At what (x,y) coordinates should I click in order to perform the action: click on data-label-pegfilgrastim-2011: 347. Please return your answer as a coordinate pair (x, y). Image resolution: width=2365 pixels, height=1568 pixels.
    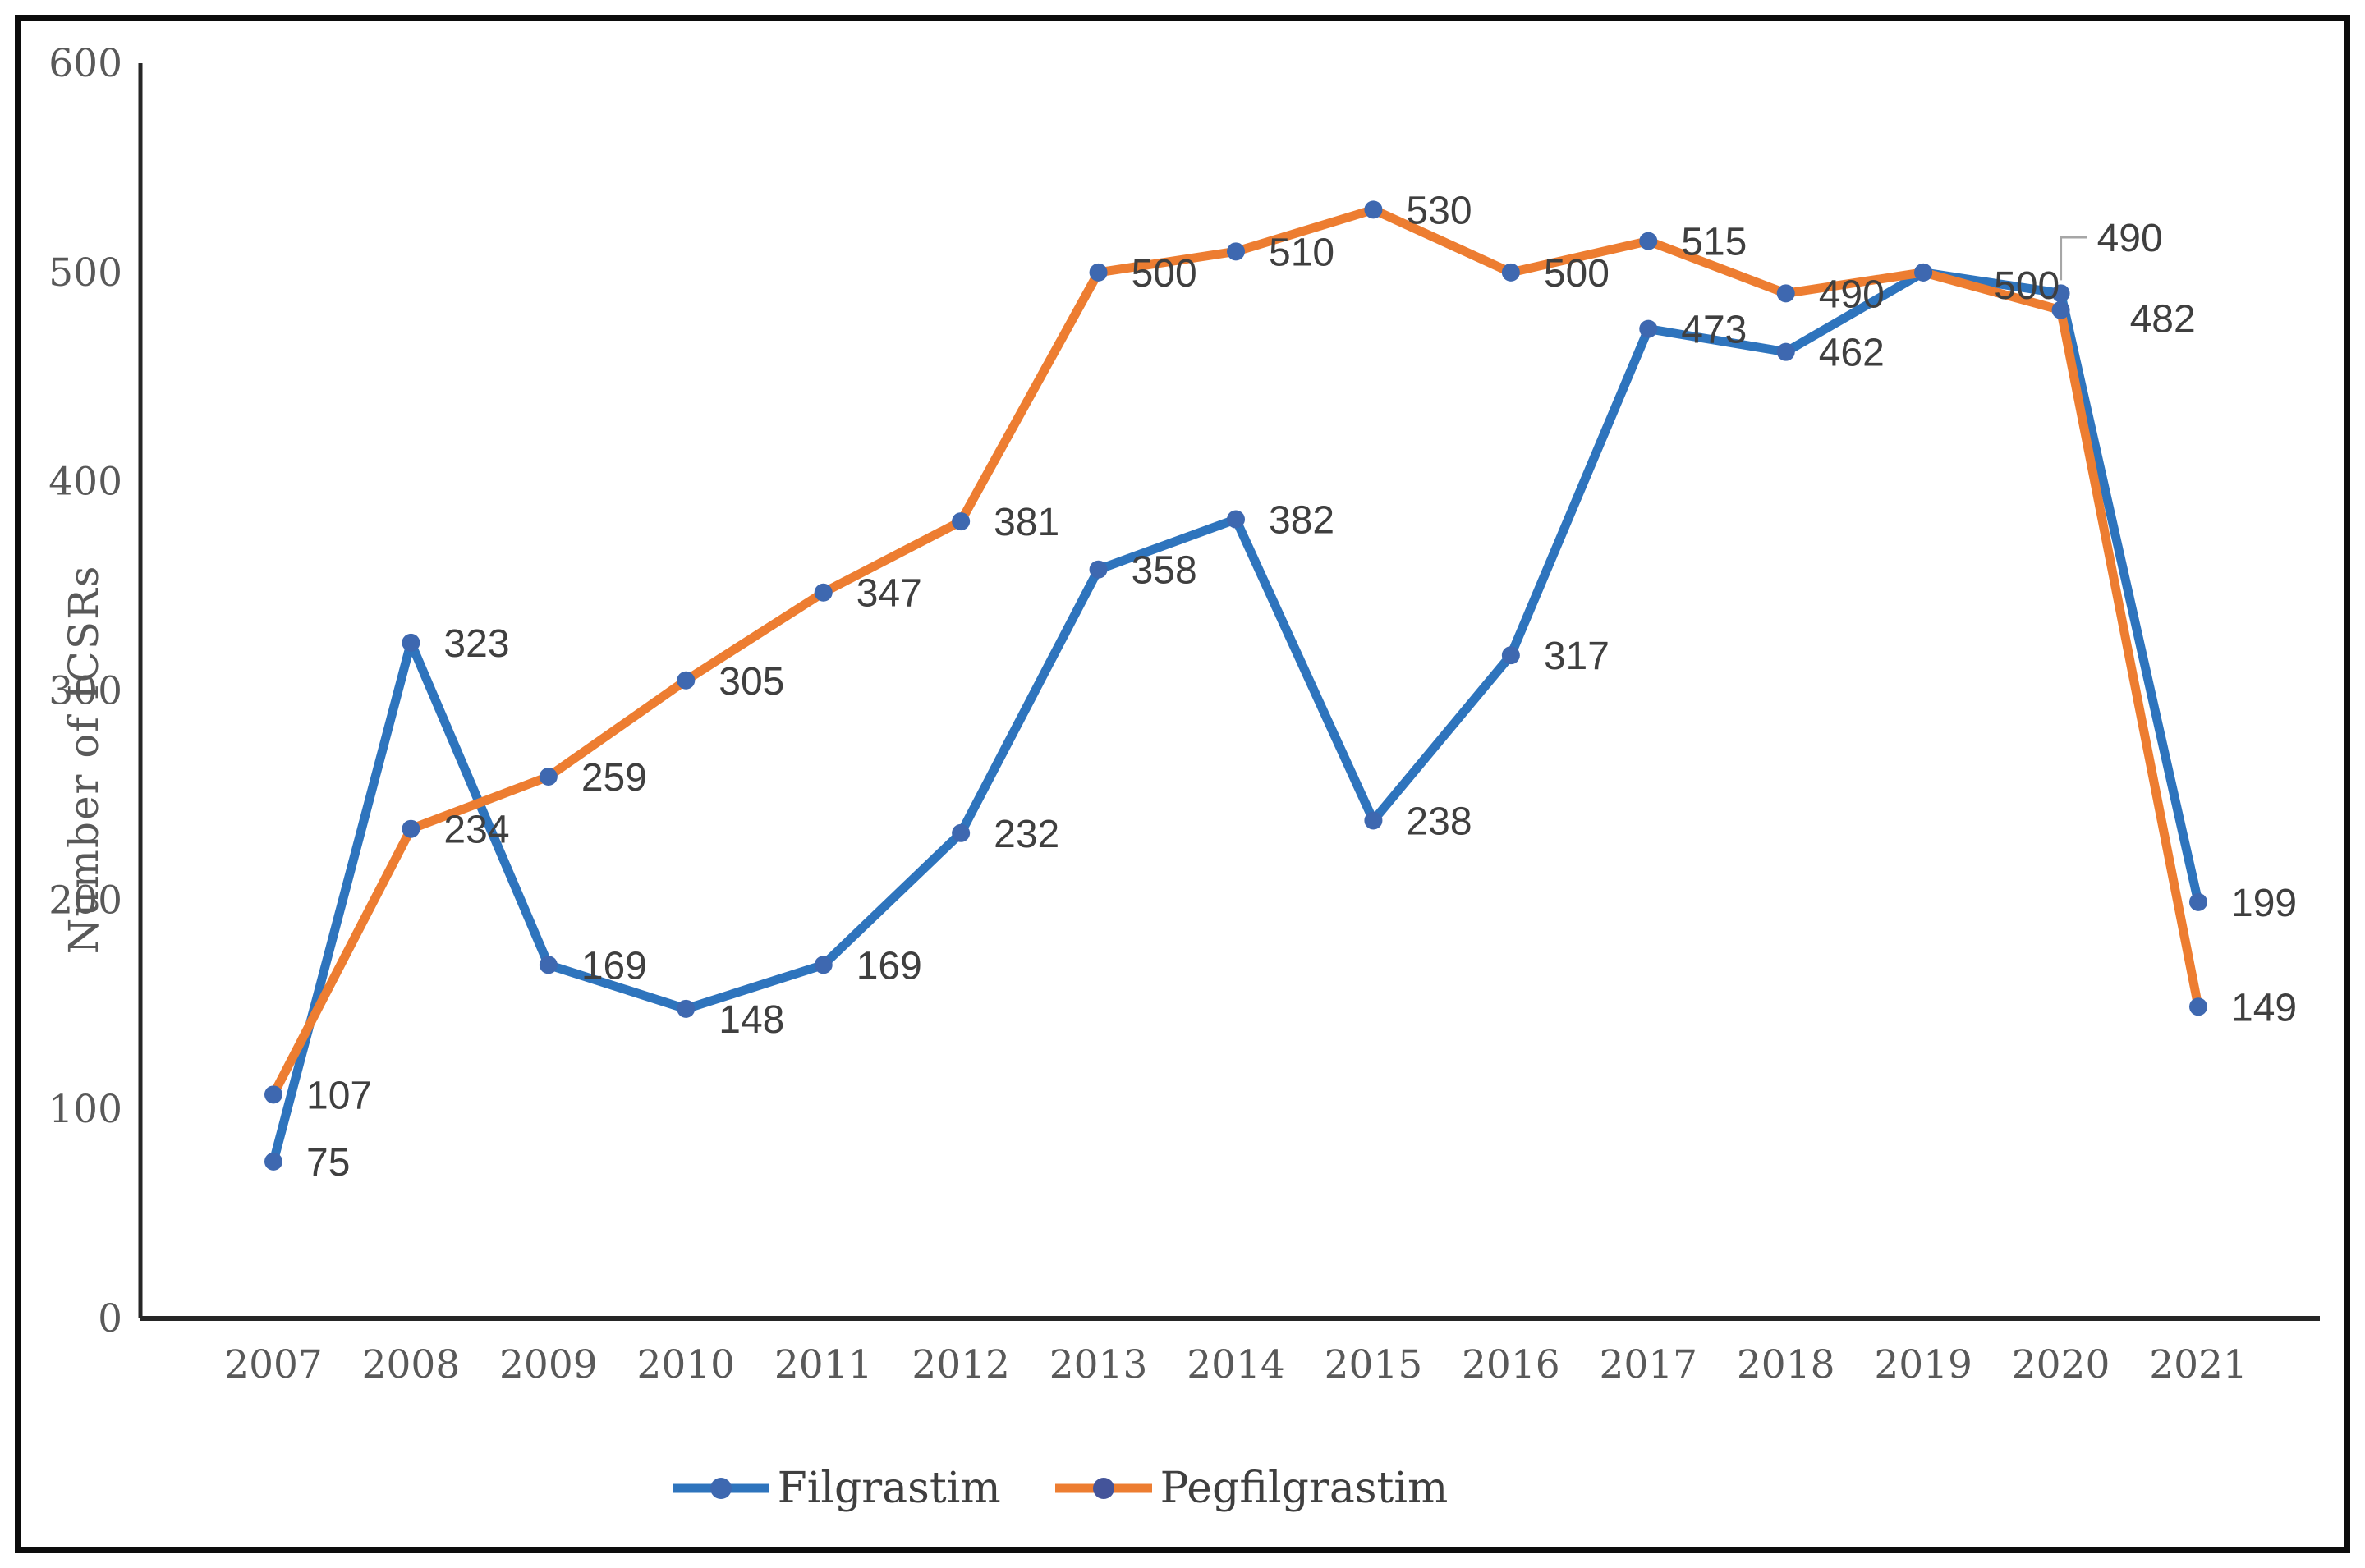
    Looking at the image, I should click on (889, 594).